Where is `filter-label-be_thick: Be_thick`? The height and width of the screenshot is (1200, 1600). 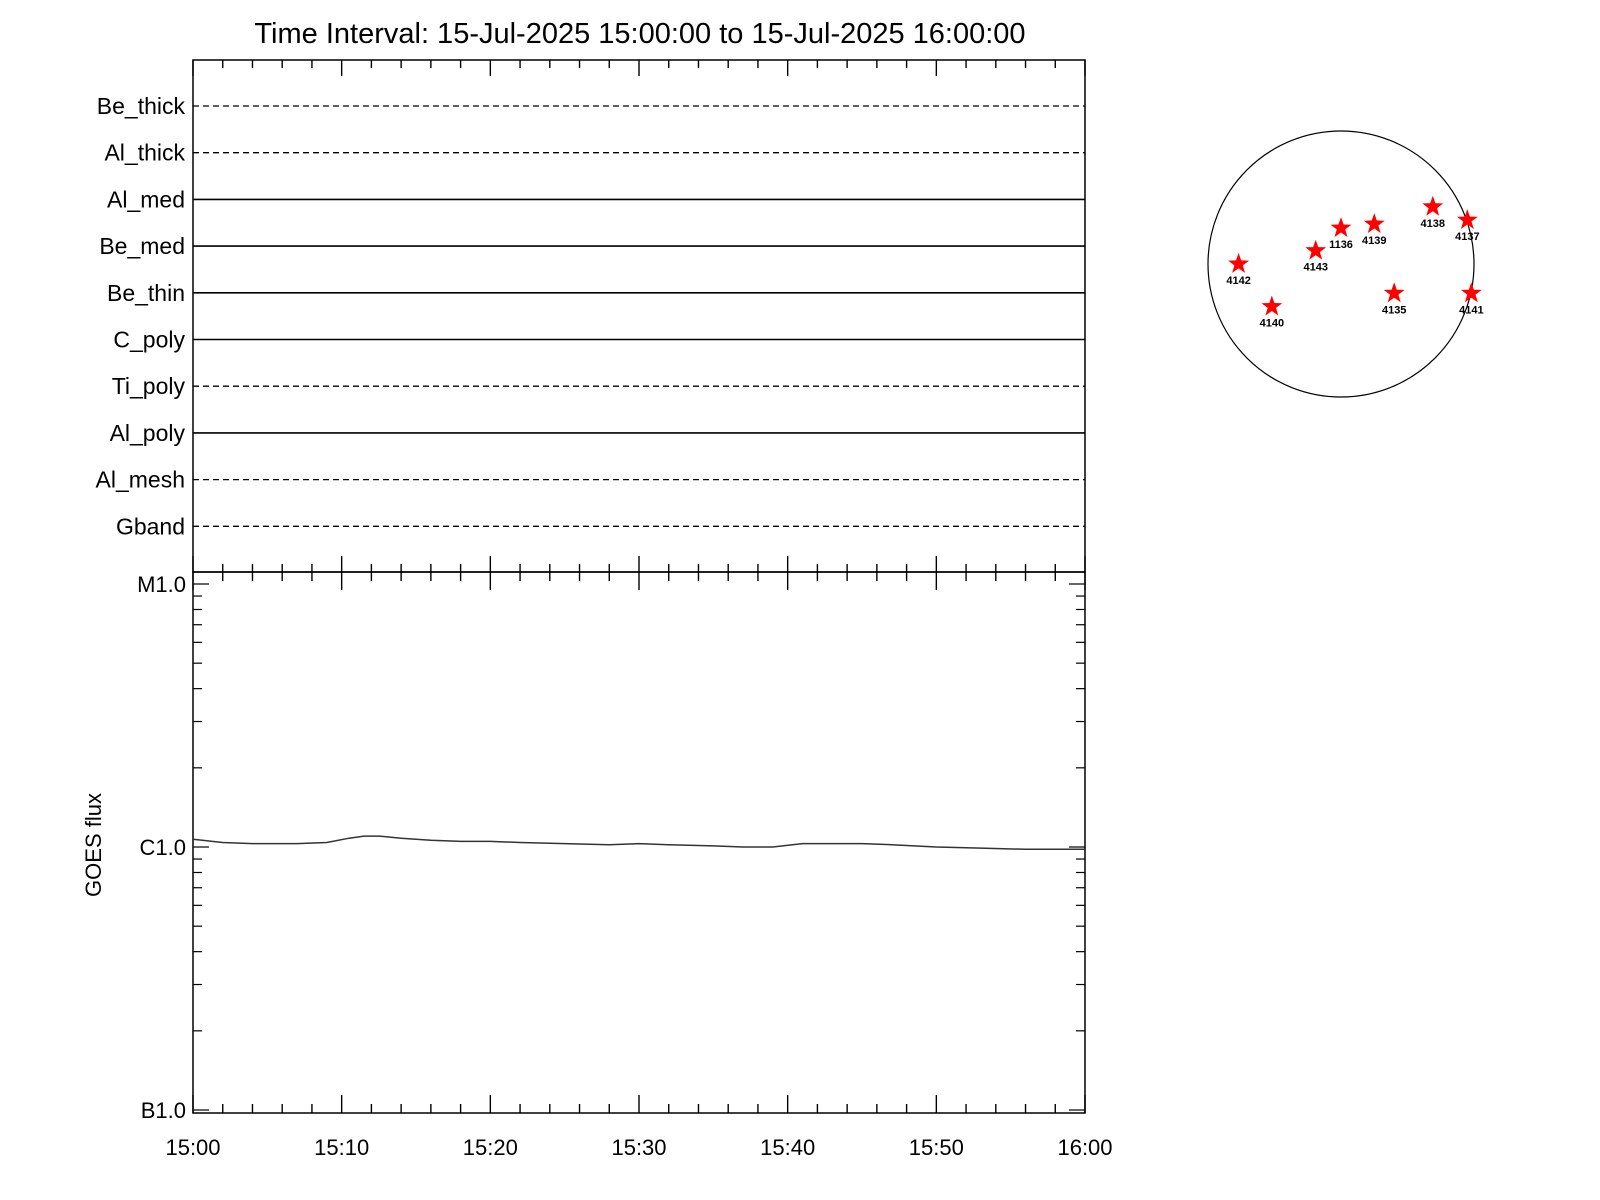 filter-label-be_thick: Be_thick is located at coordinates (141, 106).